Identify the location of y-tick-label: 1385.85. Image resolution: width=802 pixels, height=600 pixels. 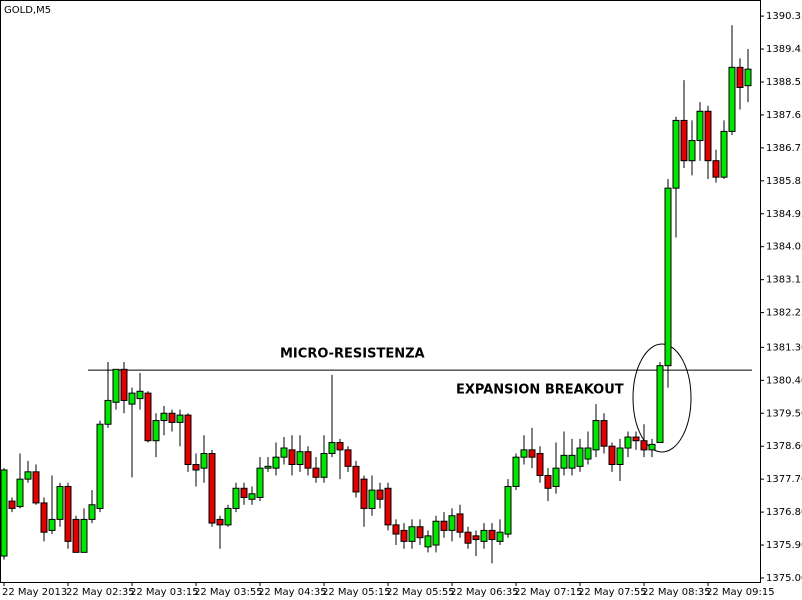
(784, 181).